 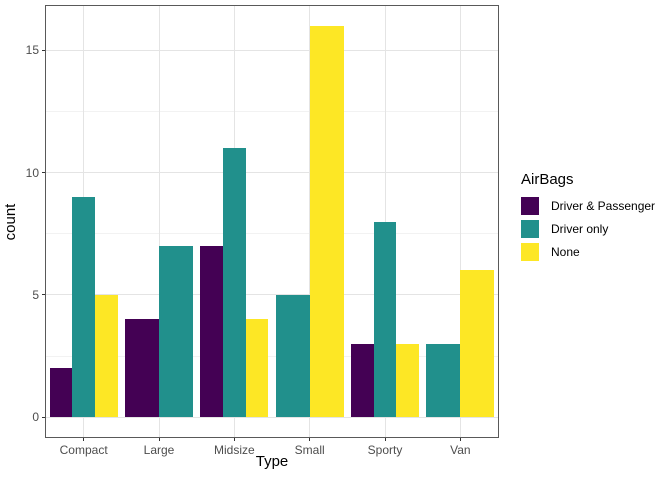 I want to click on bar-small-driver-only, so click(x=292, y=356).